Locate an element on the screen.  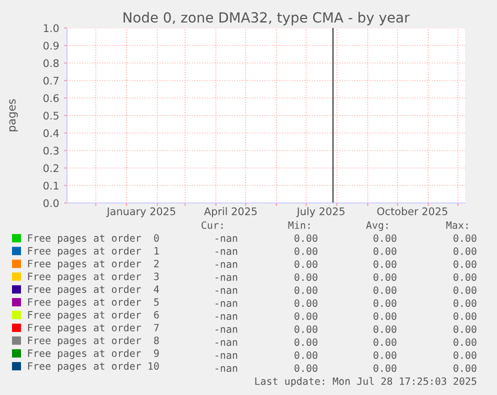
legend-label: Free pages at order 6 is located at coordinates (93, 315).